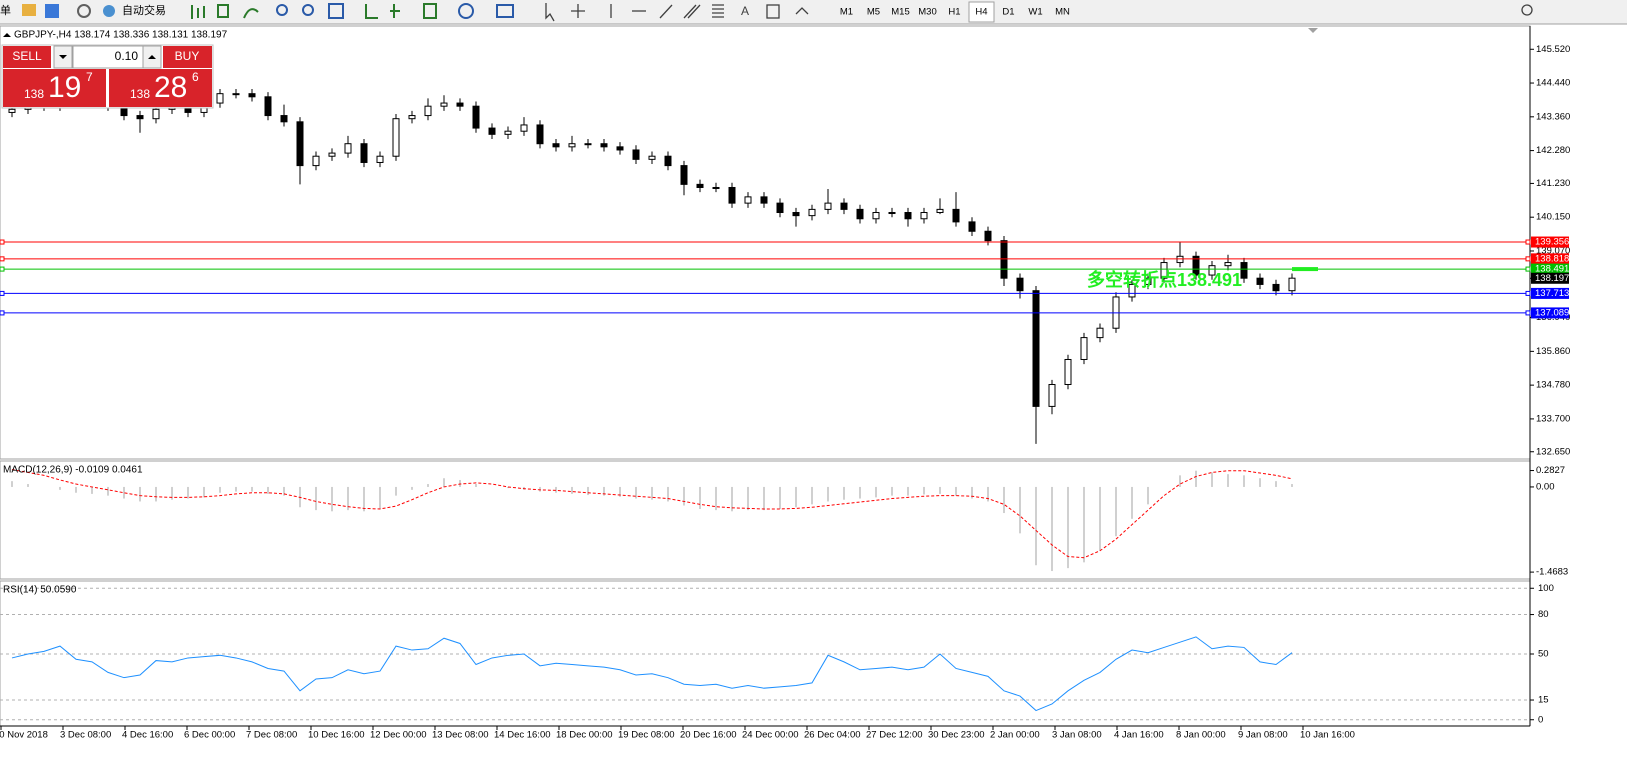 Image resolution: width=1627 pixels, height=767 pixels. I want to click on ask-box, so click(160, 88).